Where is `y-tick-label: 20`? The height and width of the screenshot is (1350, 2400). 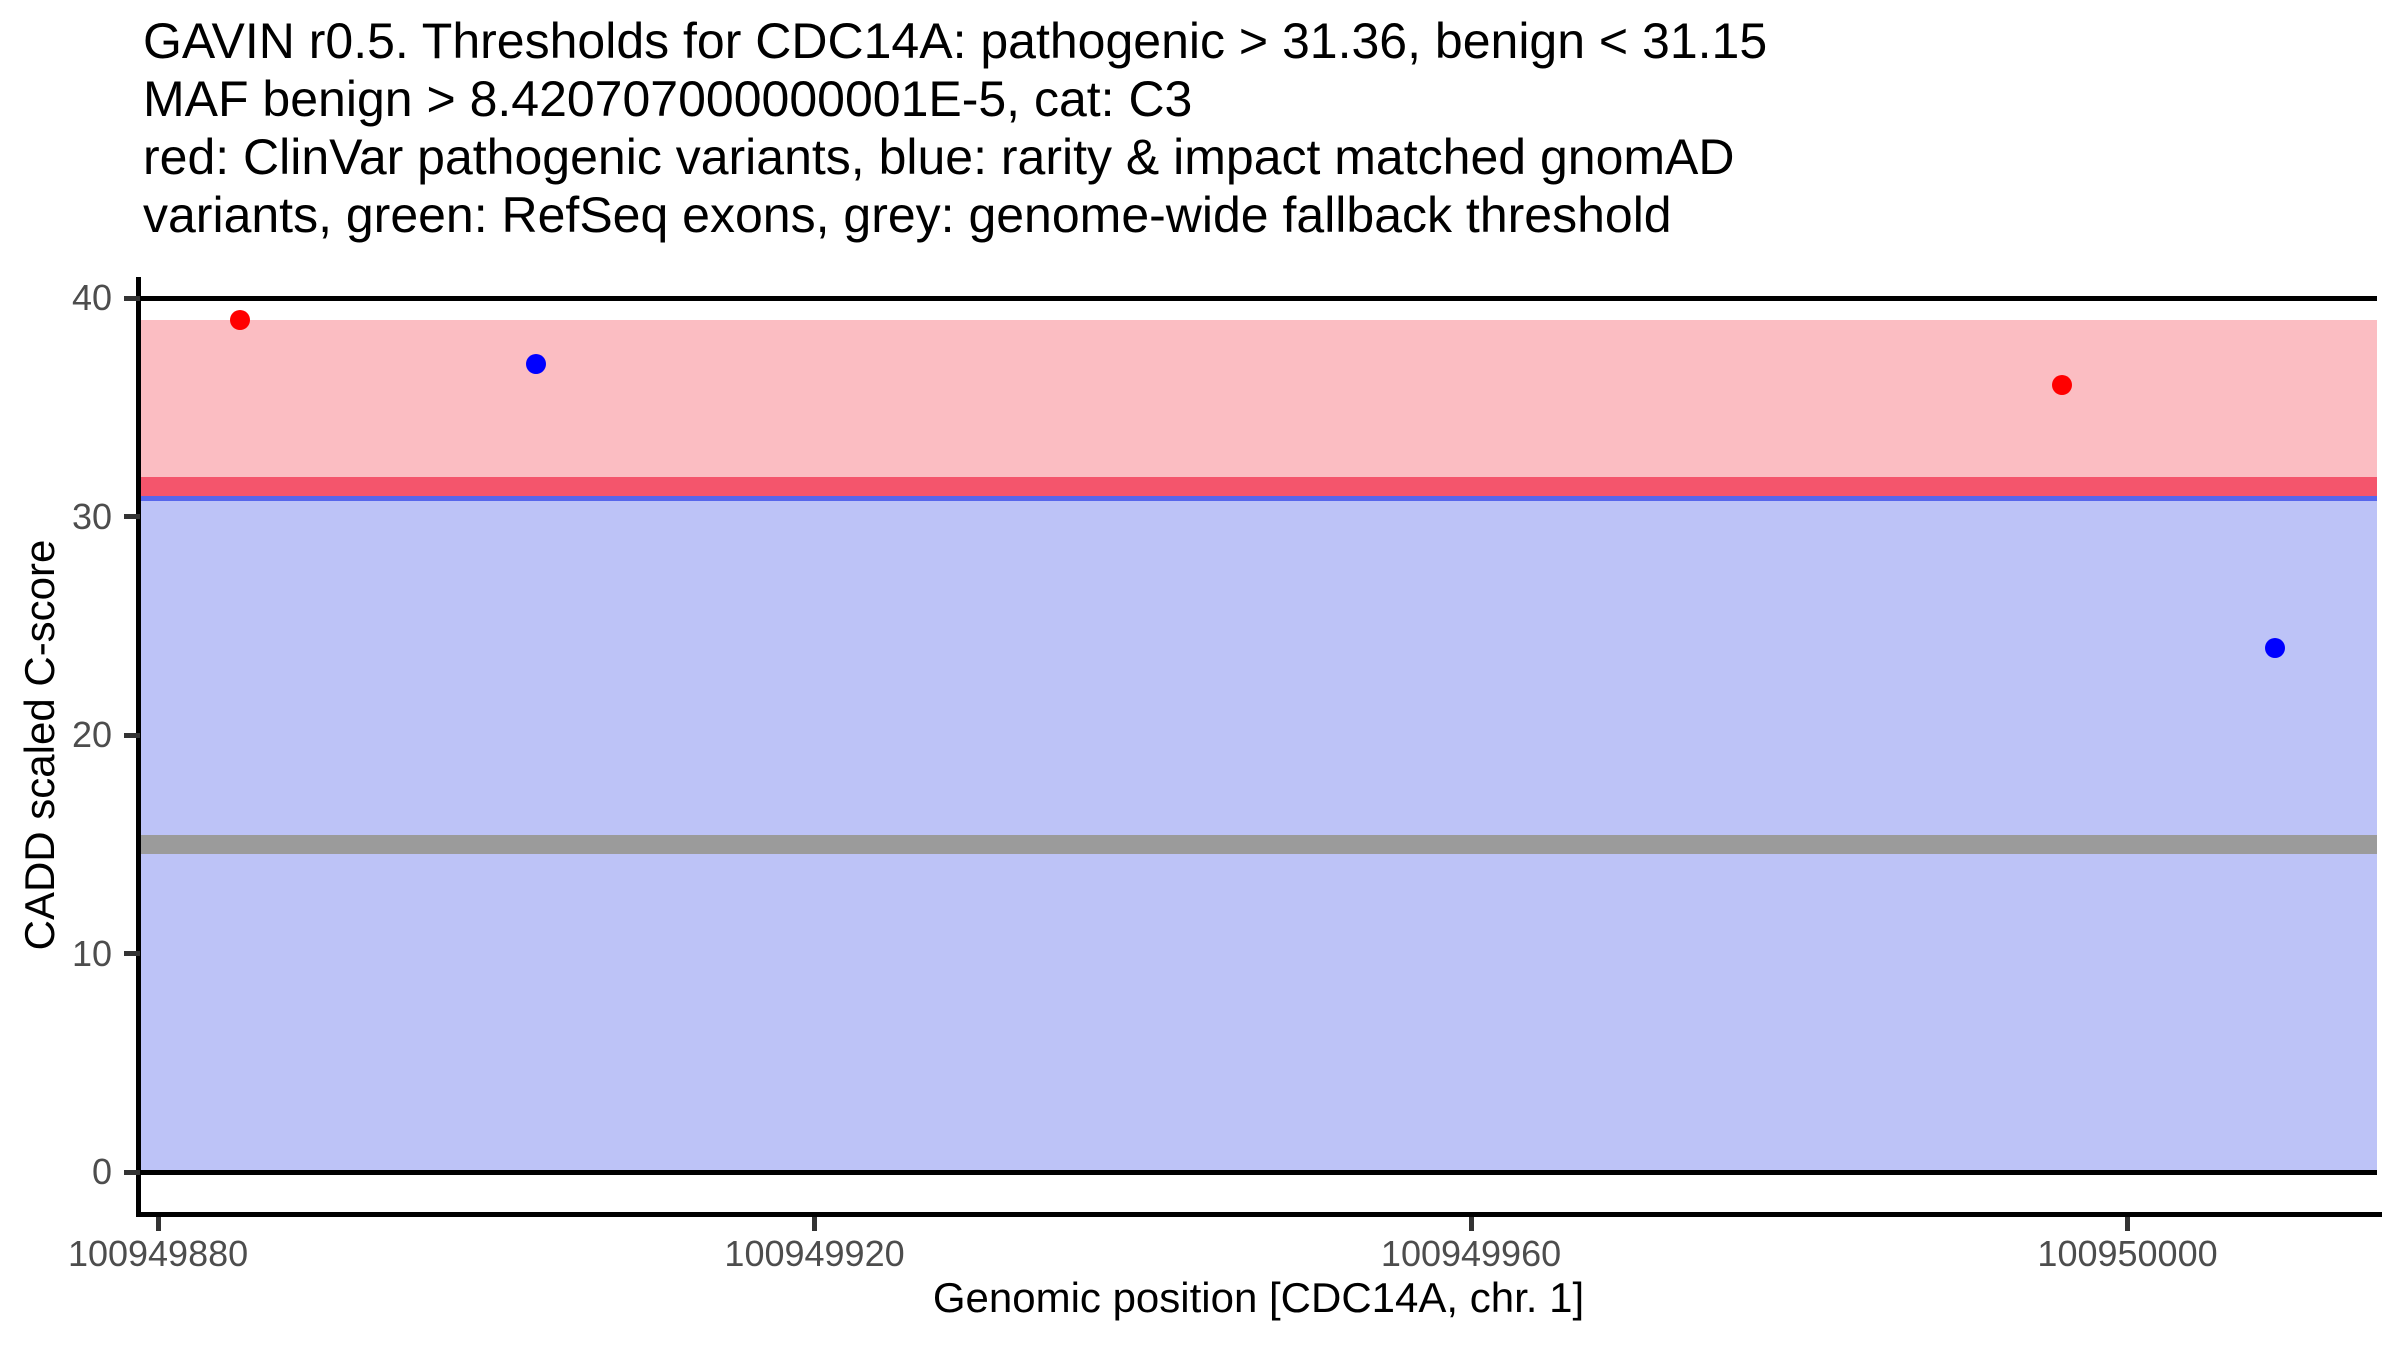 y-tick-label: 20 is located at coordinates (91, 734).